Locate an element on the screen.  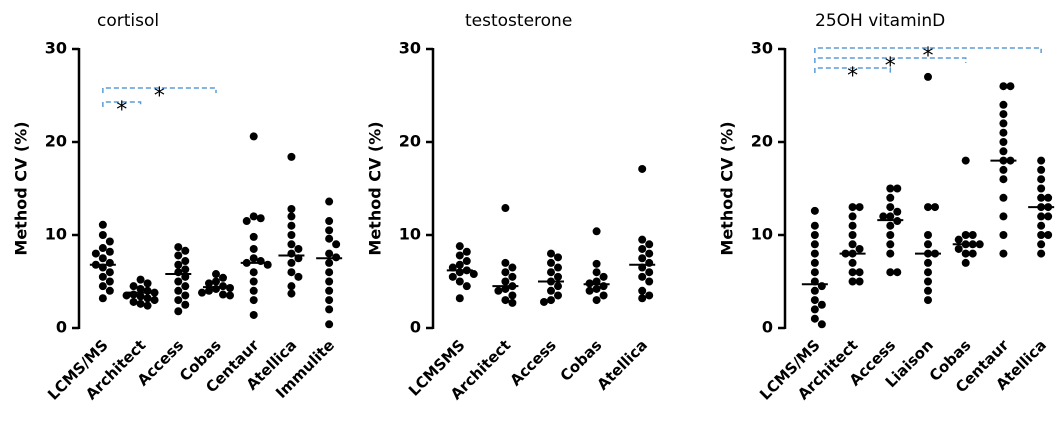
panel-title: 25OH vitaminD is located at coordinates (880, 21).